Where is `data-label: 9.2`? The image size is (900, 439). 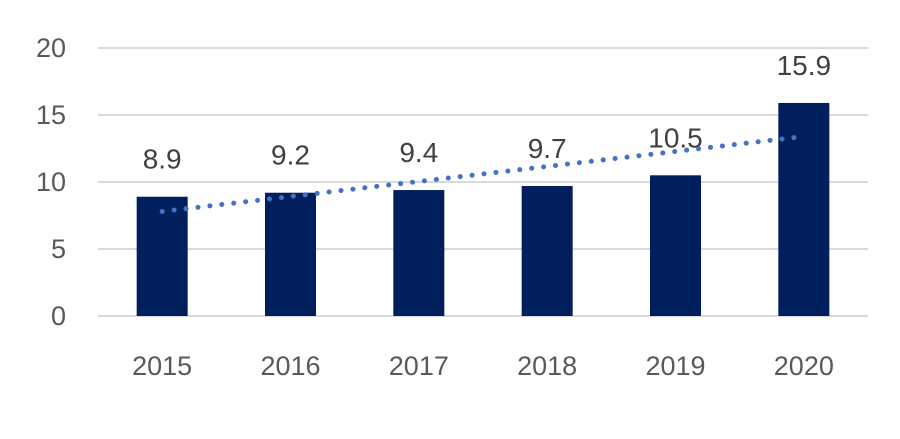 data-label: 9.2 is located at coordinates (290, 155).